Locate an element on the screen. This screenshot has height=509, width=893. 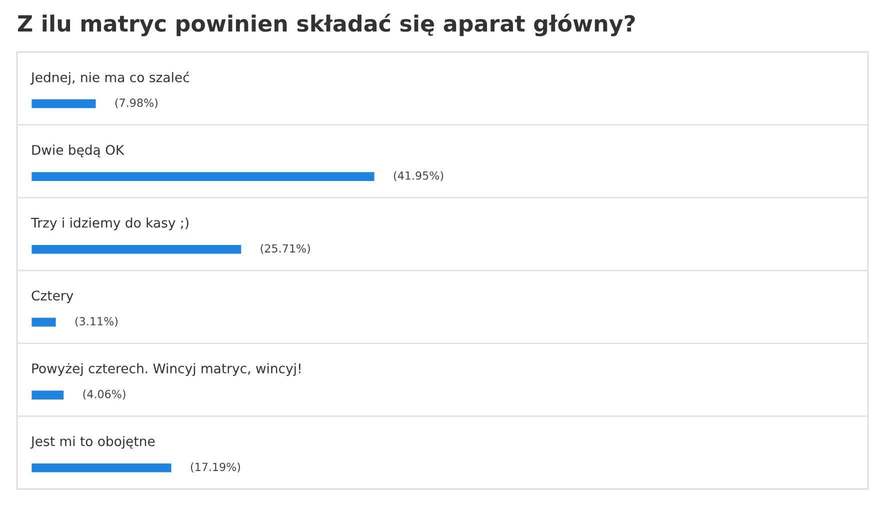
y-tick-label: Cztery is located at coordinates (53, 297).